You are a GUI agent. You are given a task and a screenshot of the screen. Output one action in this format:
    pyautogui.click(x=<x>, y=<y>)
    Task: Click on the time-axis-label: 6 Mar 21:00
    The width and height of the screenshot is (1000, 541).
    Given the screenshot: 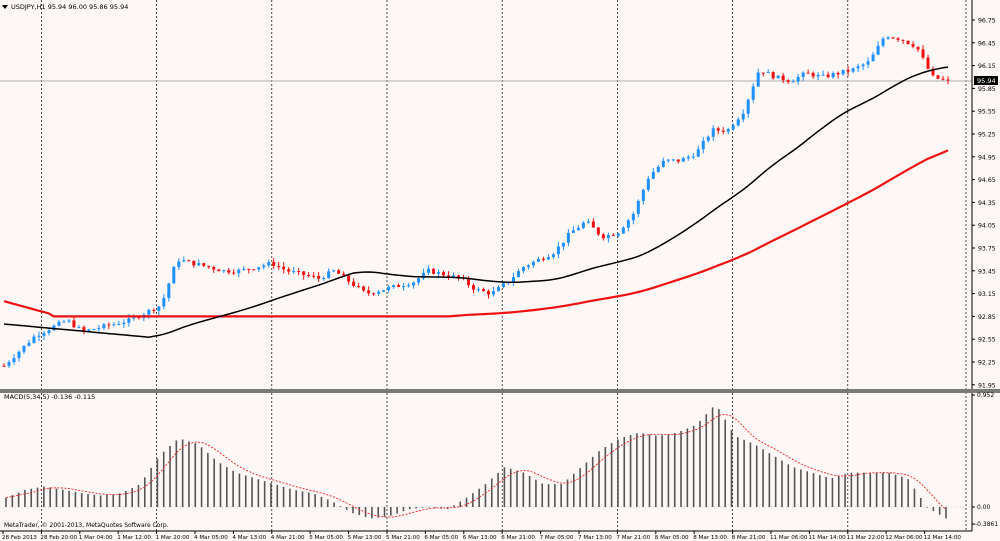 What is the action you would take?
    pyautogui.click(x=518, y=538)
    